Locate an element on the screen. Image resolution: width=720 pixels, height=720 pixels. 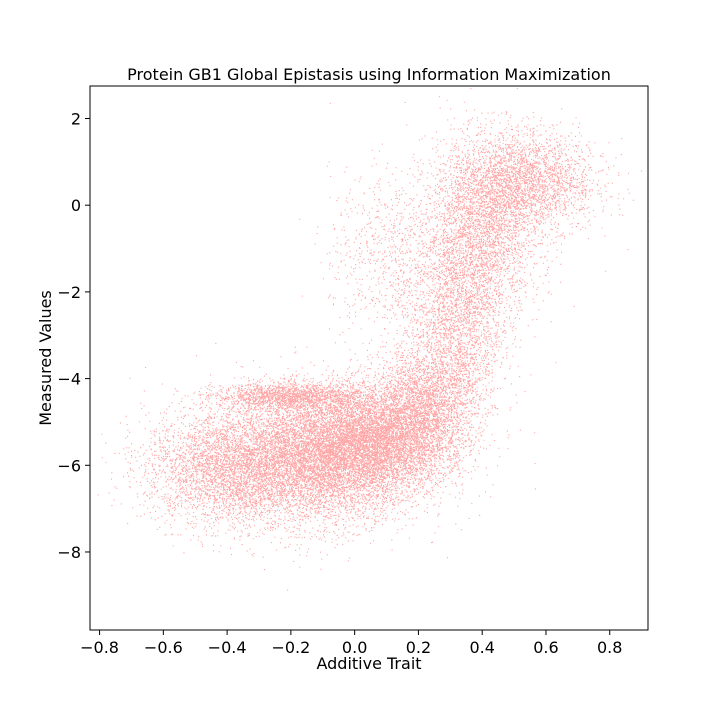
y-tick-label: −8 is located at coordinates (69, 552).